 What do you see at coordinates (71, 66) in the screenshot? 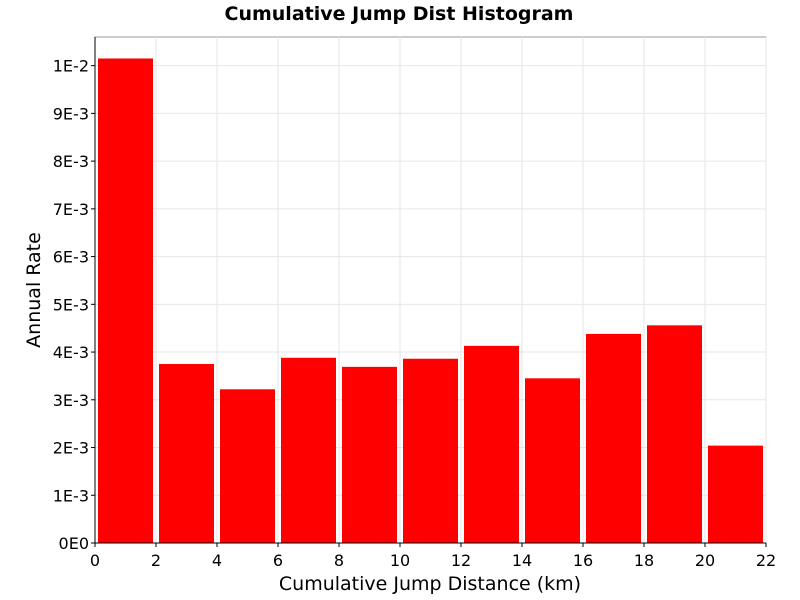
I see `y-tick-label-10: 1E-2` at bounding box center [71, 66].